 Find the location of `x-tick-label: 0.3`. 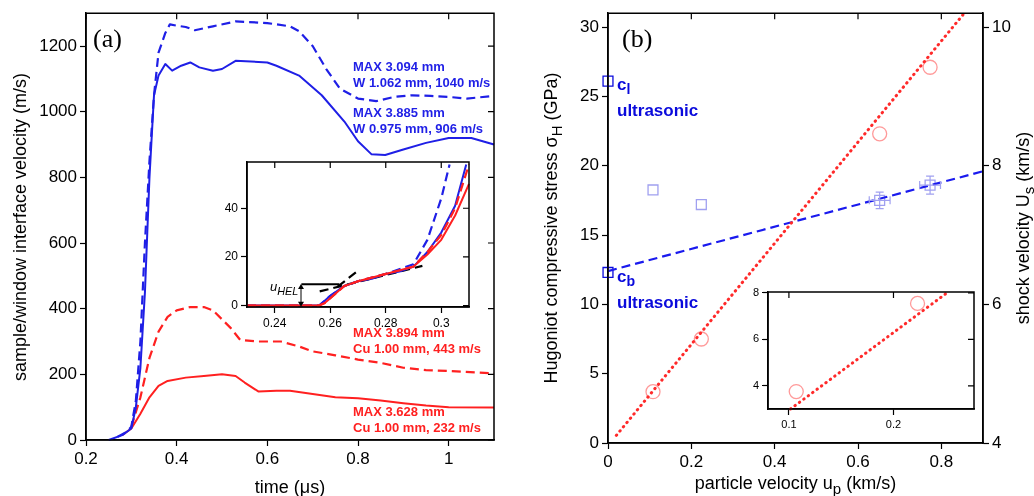

x-tick-label: 0.3 is located at coordinates (441, 322).